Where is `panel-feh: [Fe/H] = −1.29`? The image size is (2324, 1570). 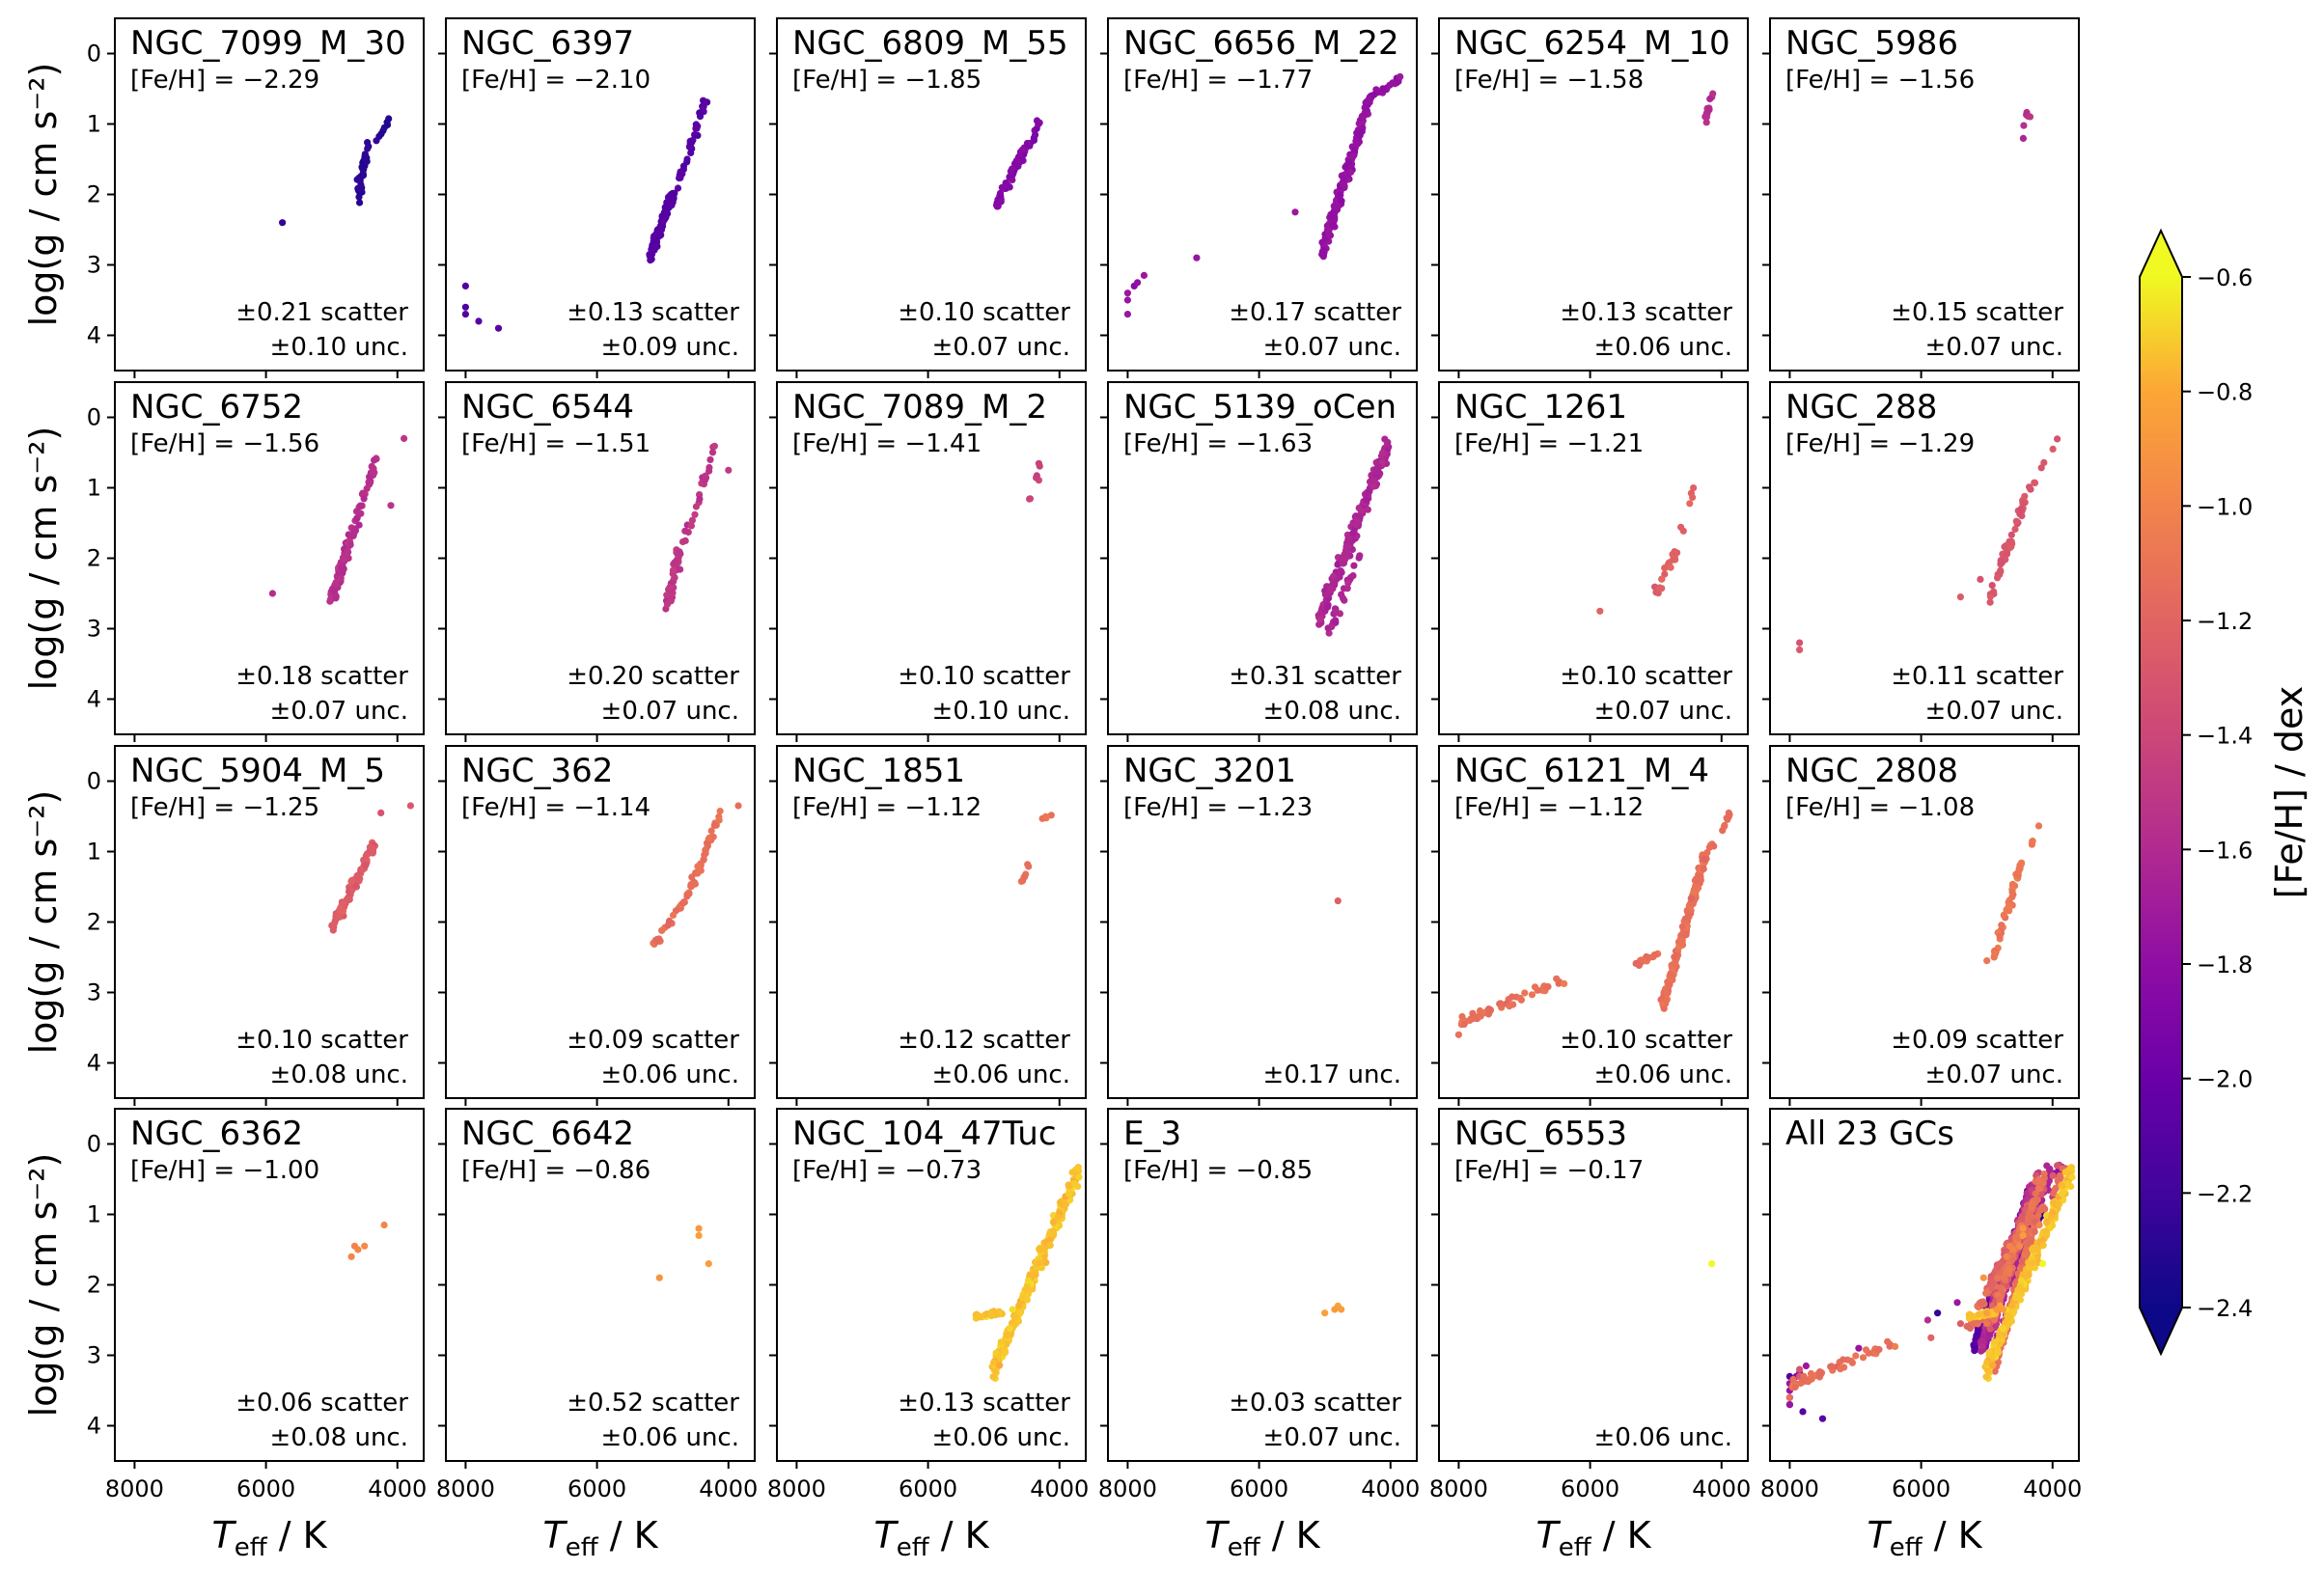
panel-feh: [Fe/H] = −1.29 is located at coordinates (1880, 444).